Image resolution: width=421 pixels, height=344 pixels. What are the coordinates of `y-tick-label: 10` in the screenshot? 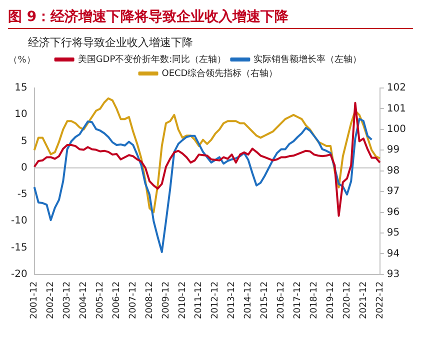 It's located at (21, 114).